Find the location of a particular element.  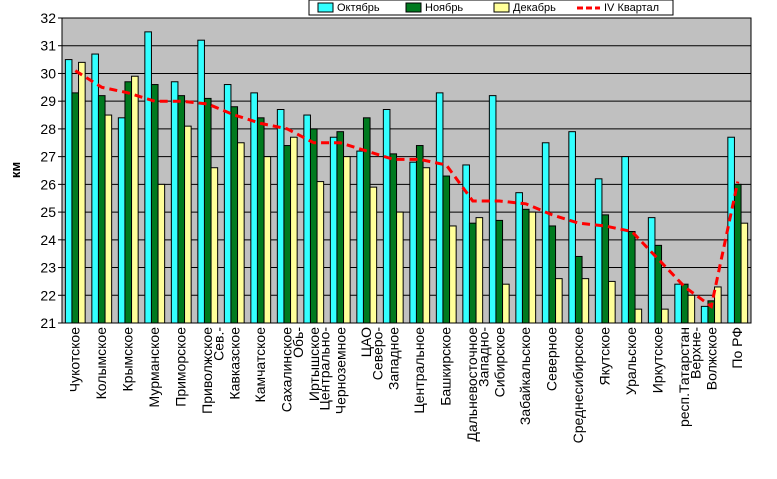

legend-label-dekabr: Декабрь is located at coordinates (534, 8).